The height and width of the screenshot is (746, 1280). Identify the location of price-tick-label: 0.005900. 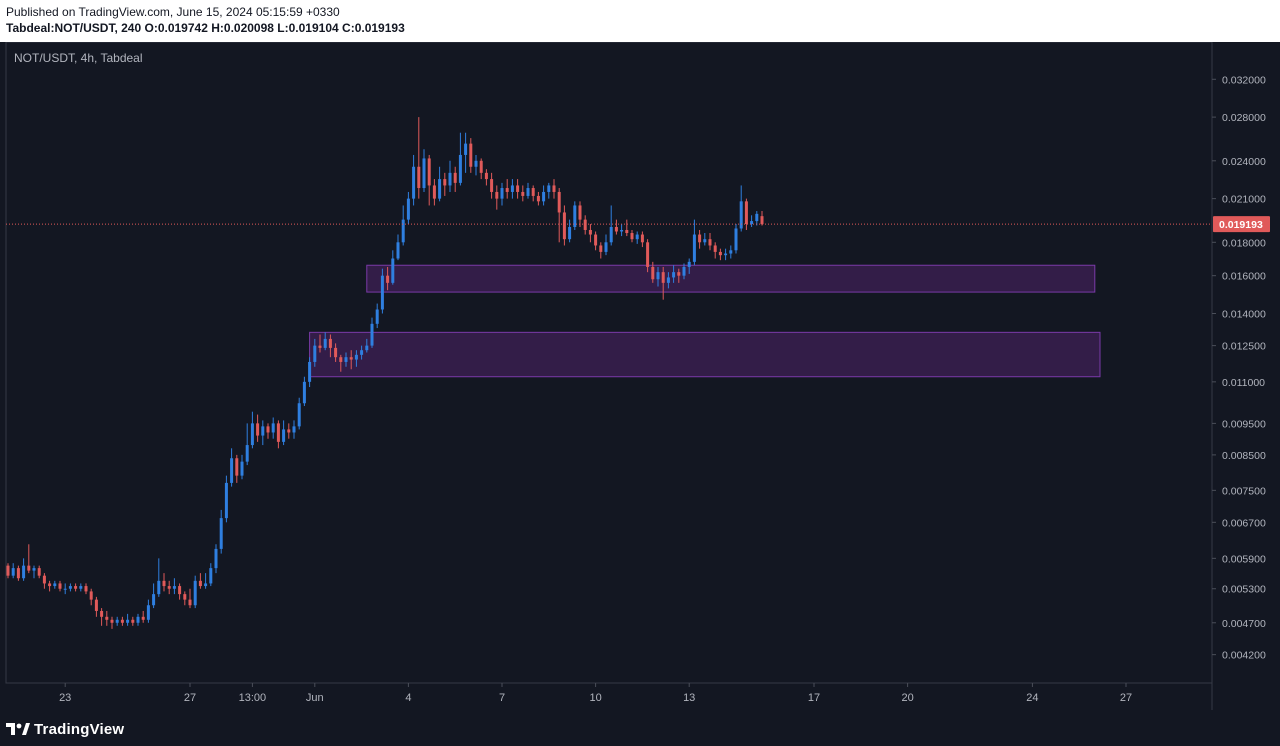
(1244, 559).